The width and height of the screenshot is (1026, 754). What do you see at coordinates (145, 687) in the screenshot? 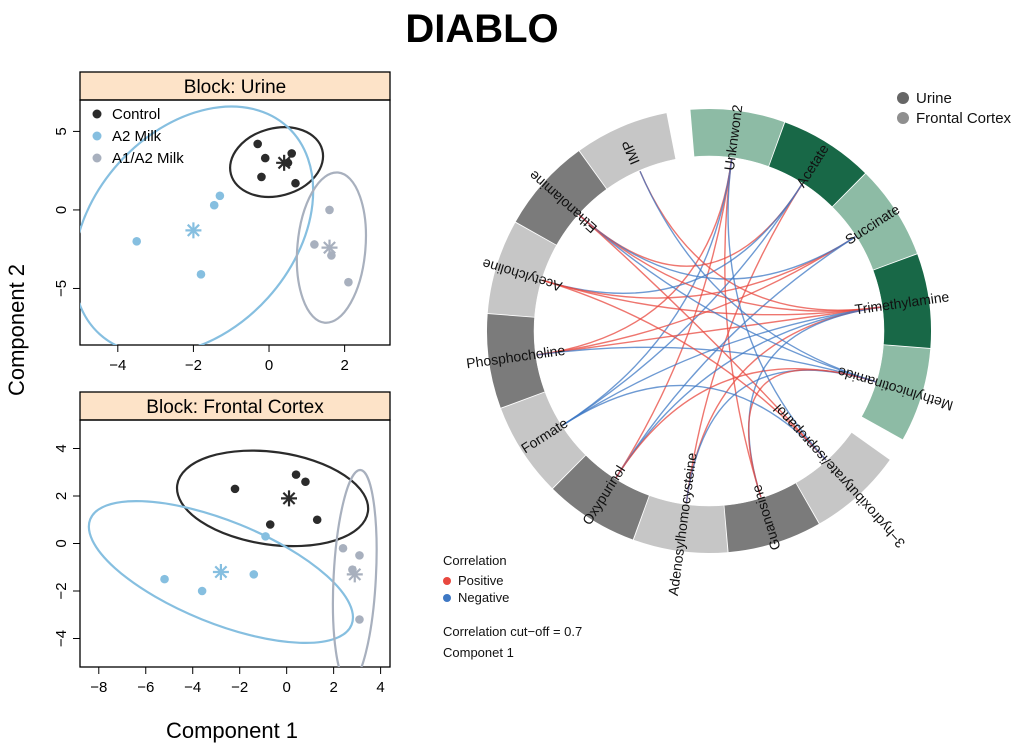
I see `x-tick-label: −6` at bounding box center [145, 687].